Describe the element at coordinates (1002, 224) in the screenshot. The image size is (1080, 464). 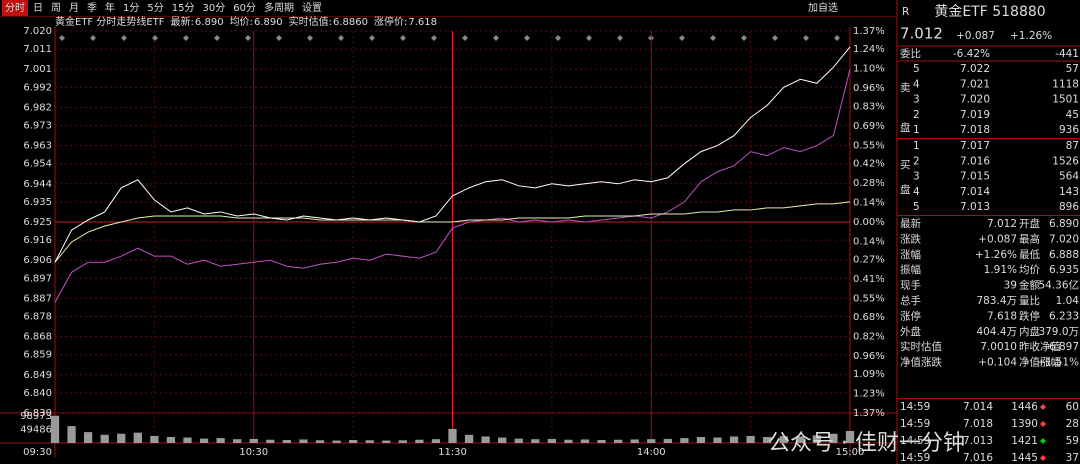
I see `stat-value: 7.012` at that location.